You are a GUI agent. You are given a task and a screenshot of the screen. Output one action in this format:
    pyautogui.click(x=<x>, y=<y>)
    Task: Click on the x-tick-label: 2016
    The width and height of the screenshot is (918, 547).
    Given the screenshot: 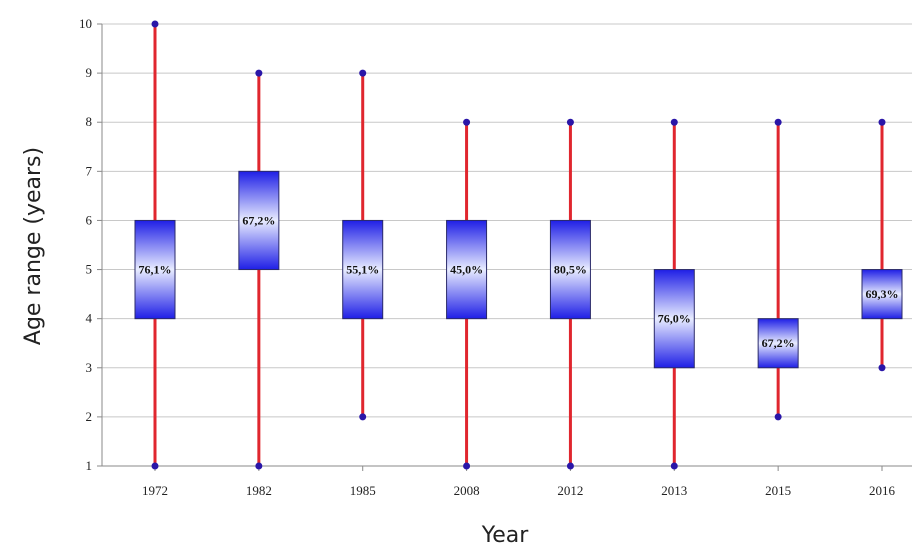 What is the action you would take?
    pyautogui.click(x=882, y=490)
    